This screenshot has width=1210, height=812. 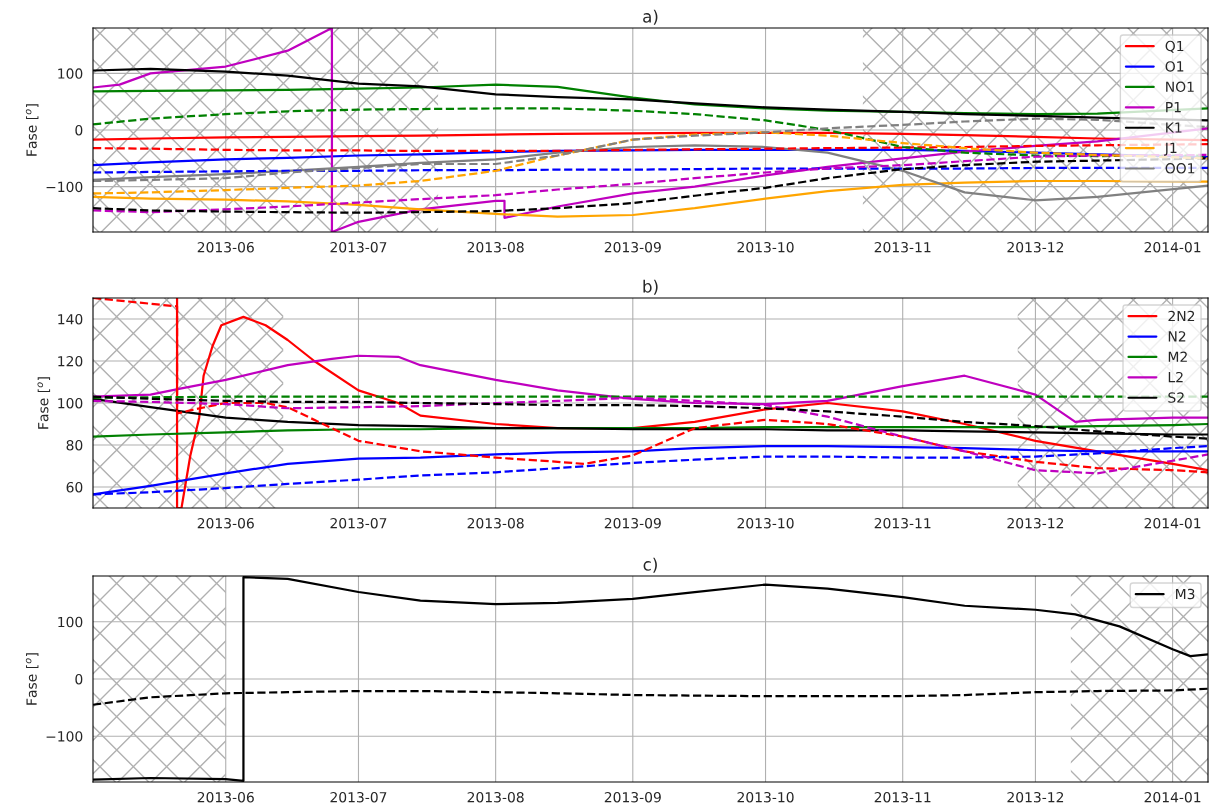 What do you see at coordinates (1173, 107) in the screenshot?
I see `legend-label: P1` at bounding box center [1173, 107].